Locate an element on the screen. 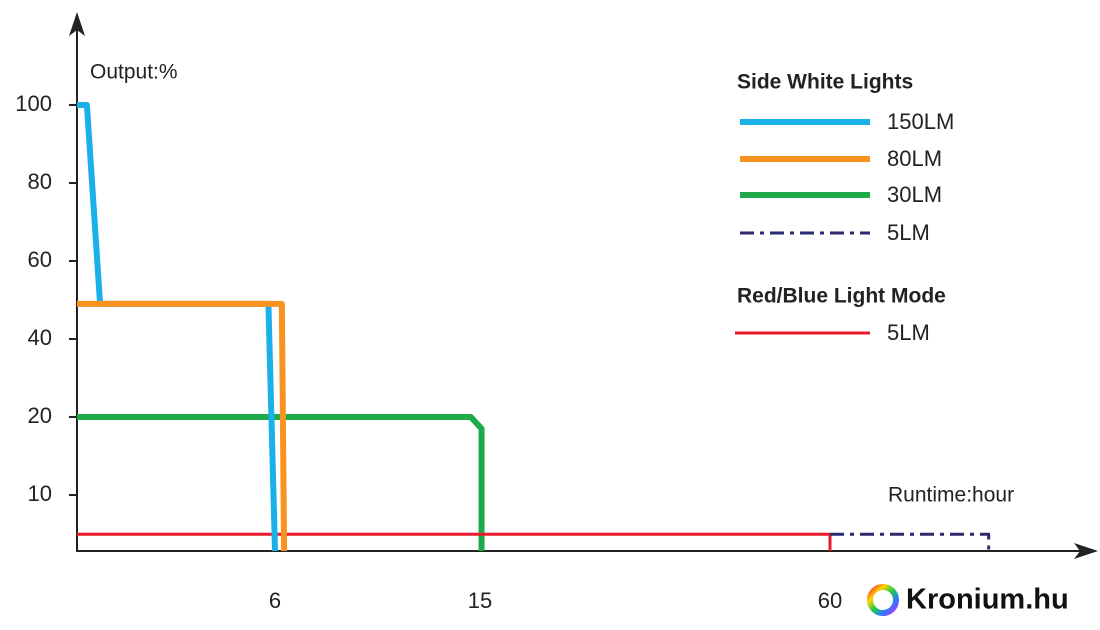 Image resolution: width=1100 pixels, height=630 pixels. watermark-bg is located at coordinates (977, 601).